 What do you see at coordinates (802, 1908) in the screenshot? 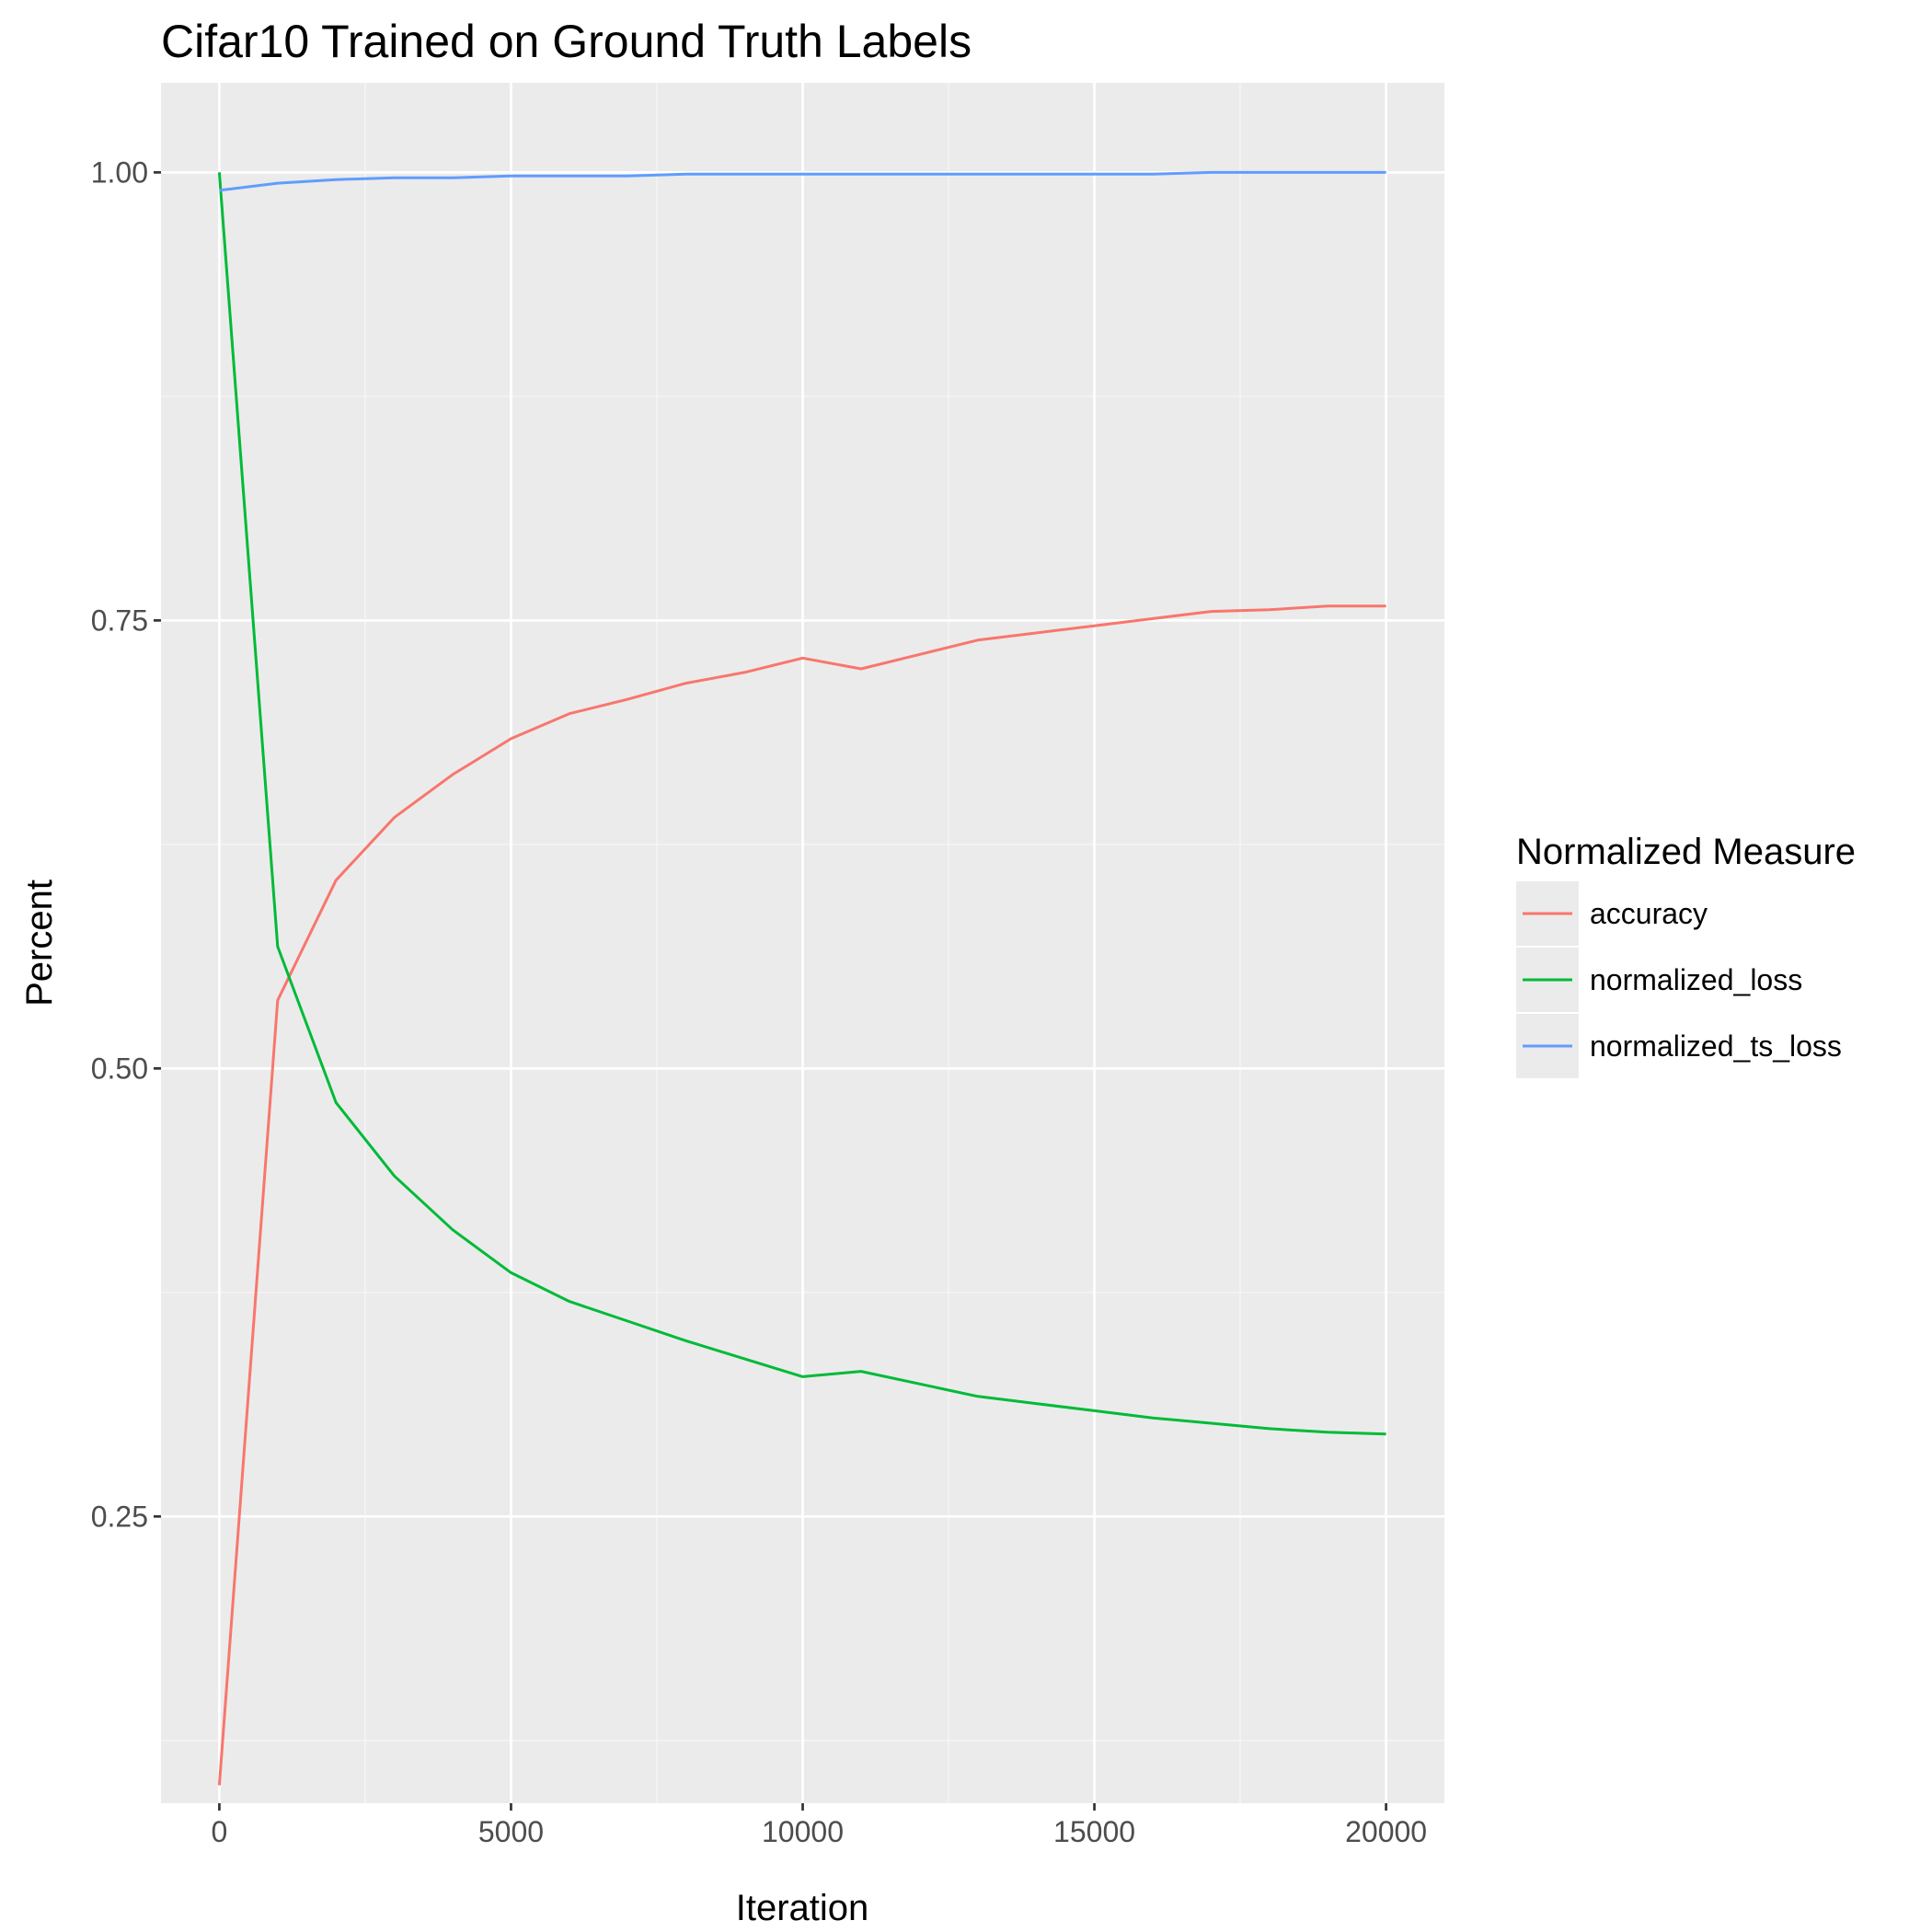
I see `x-axis-title: Iteration` at bounding box center [802, 1908].